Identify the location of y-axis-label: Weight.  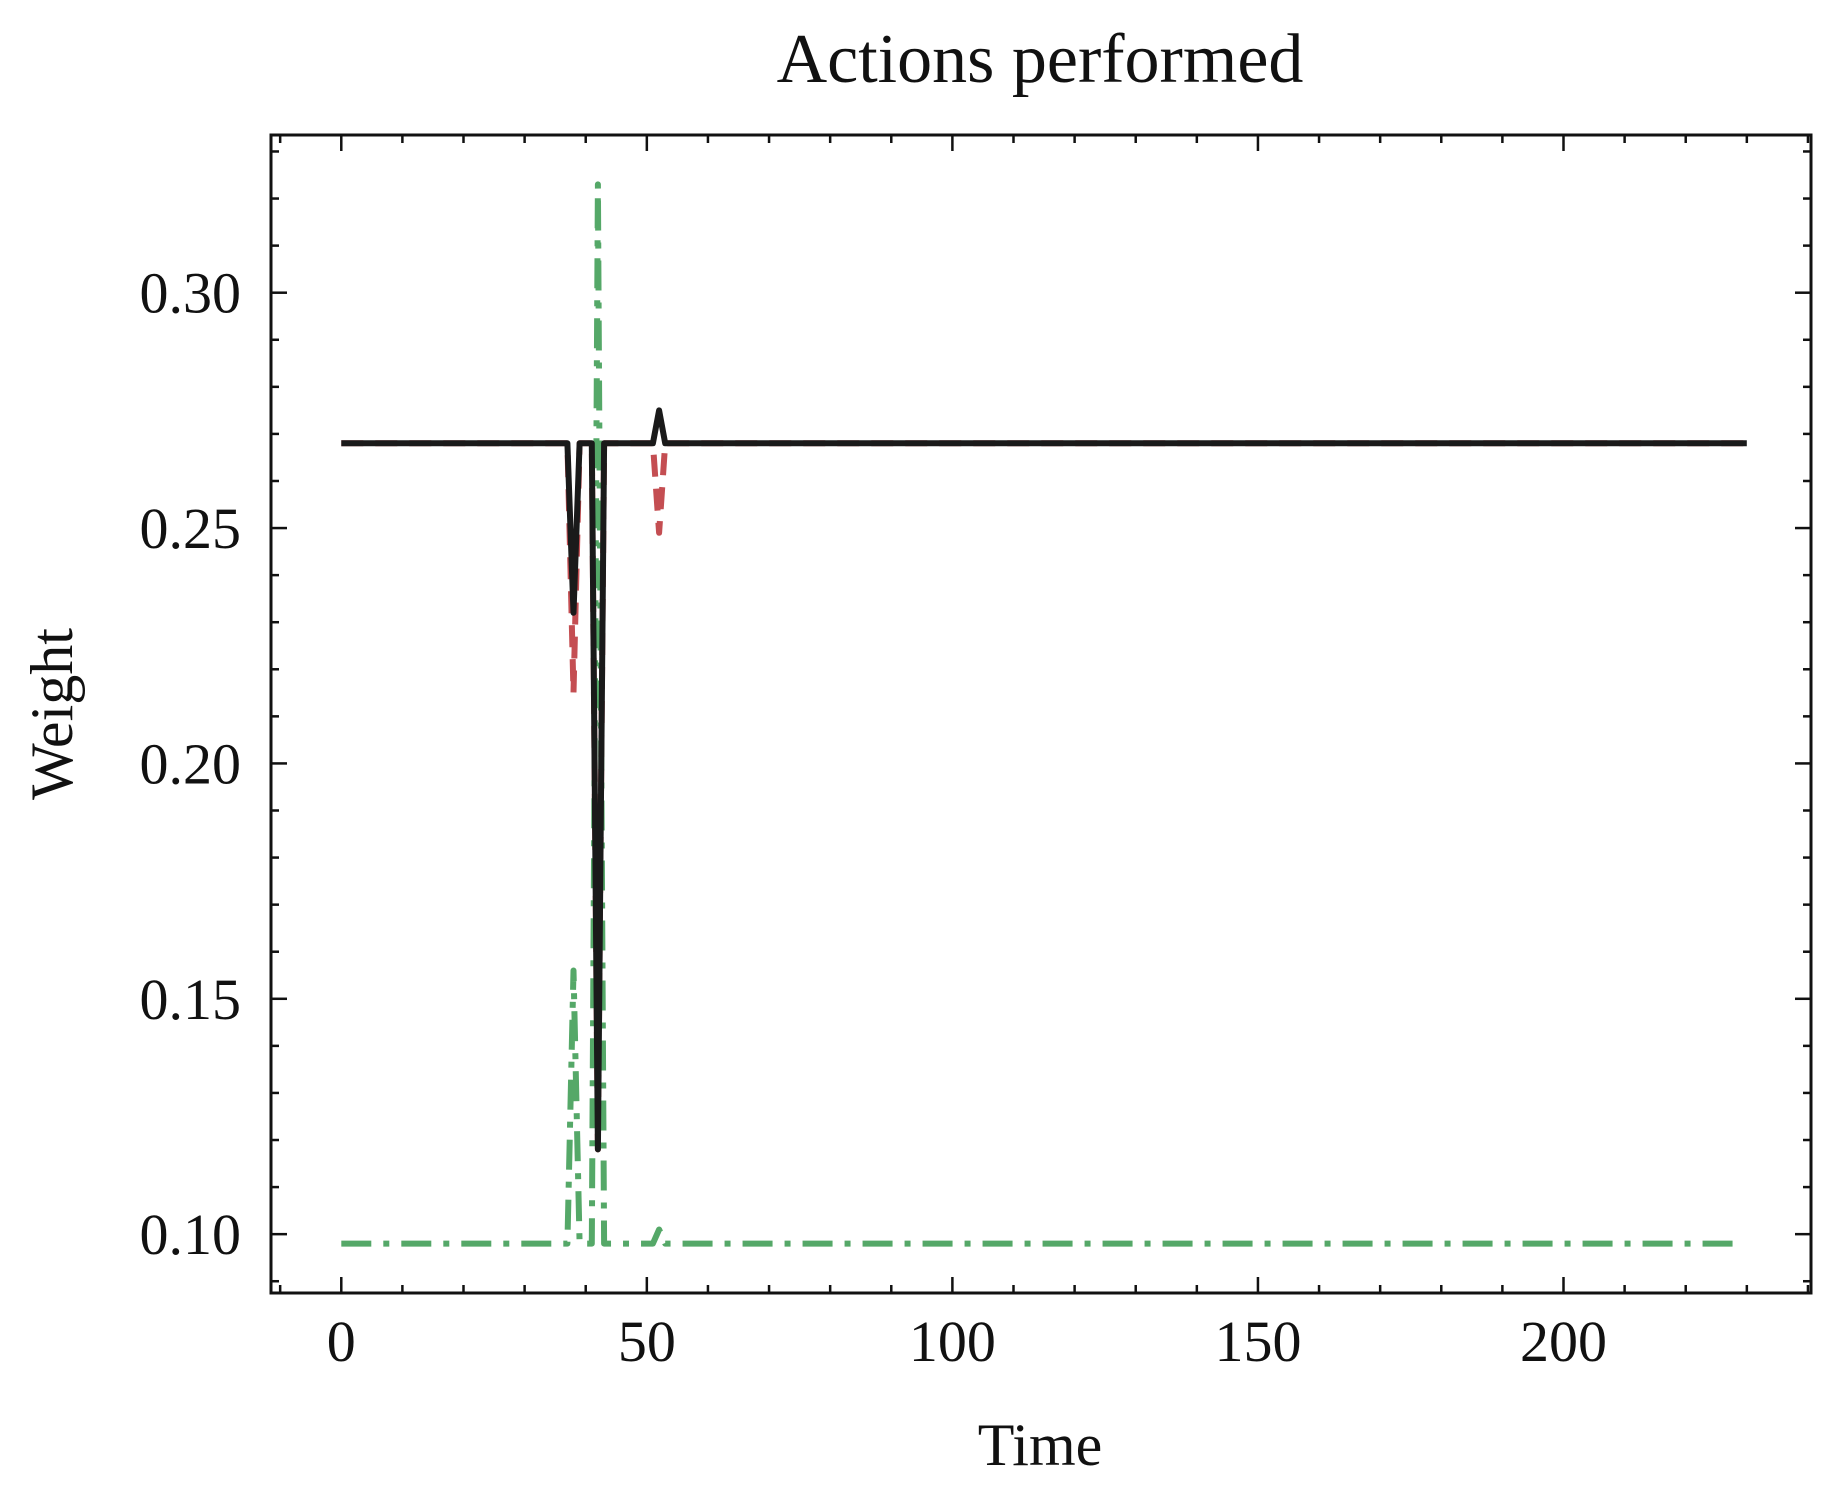
(52, 714).